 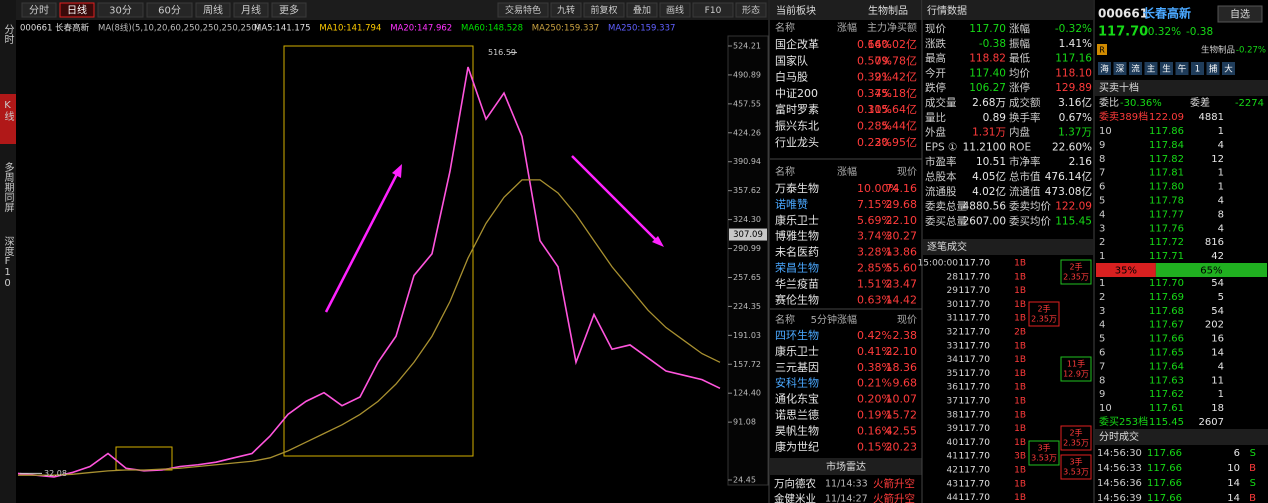 I want to click on tool-label: 深, so click(x=1120, y=70).